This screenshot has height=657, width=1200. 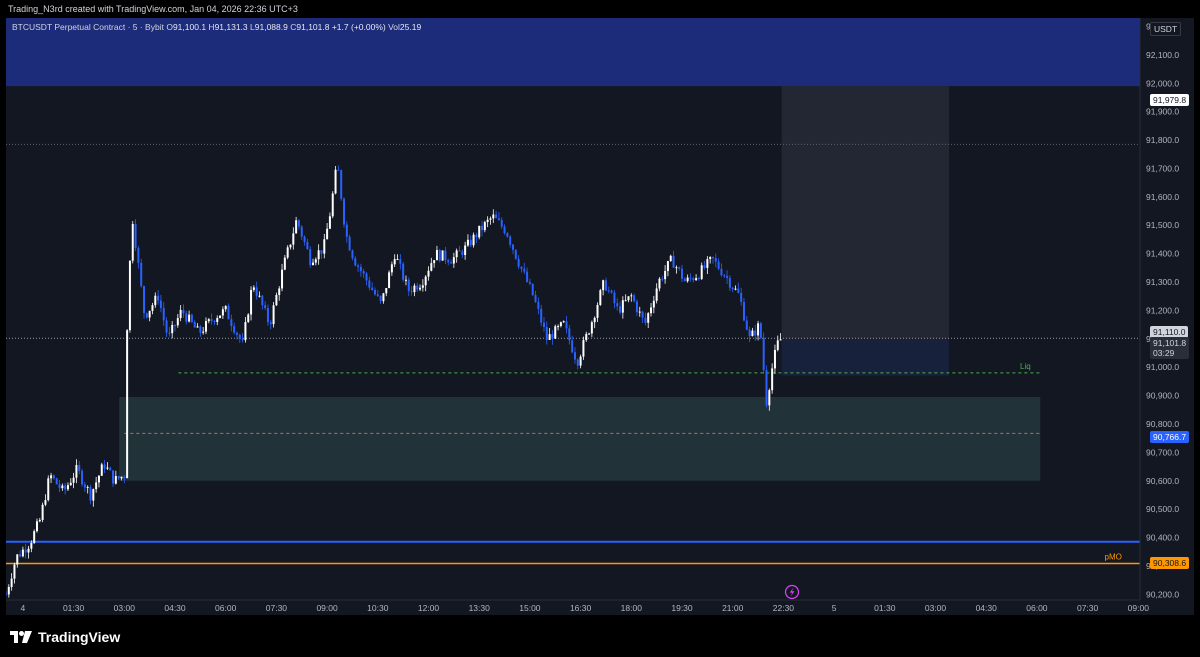 What do you see at coordinates (865, 357) in the screenshot?
I see `stop-zone` at bounding box center [865, 357].